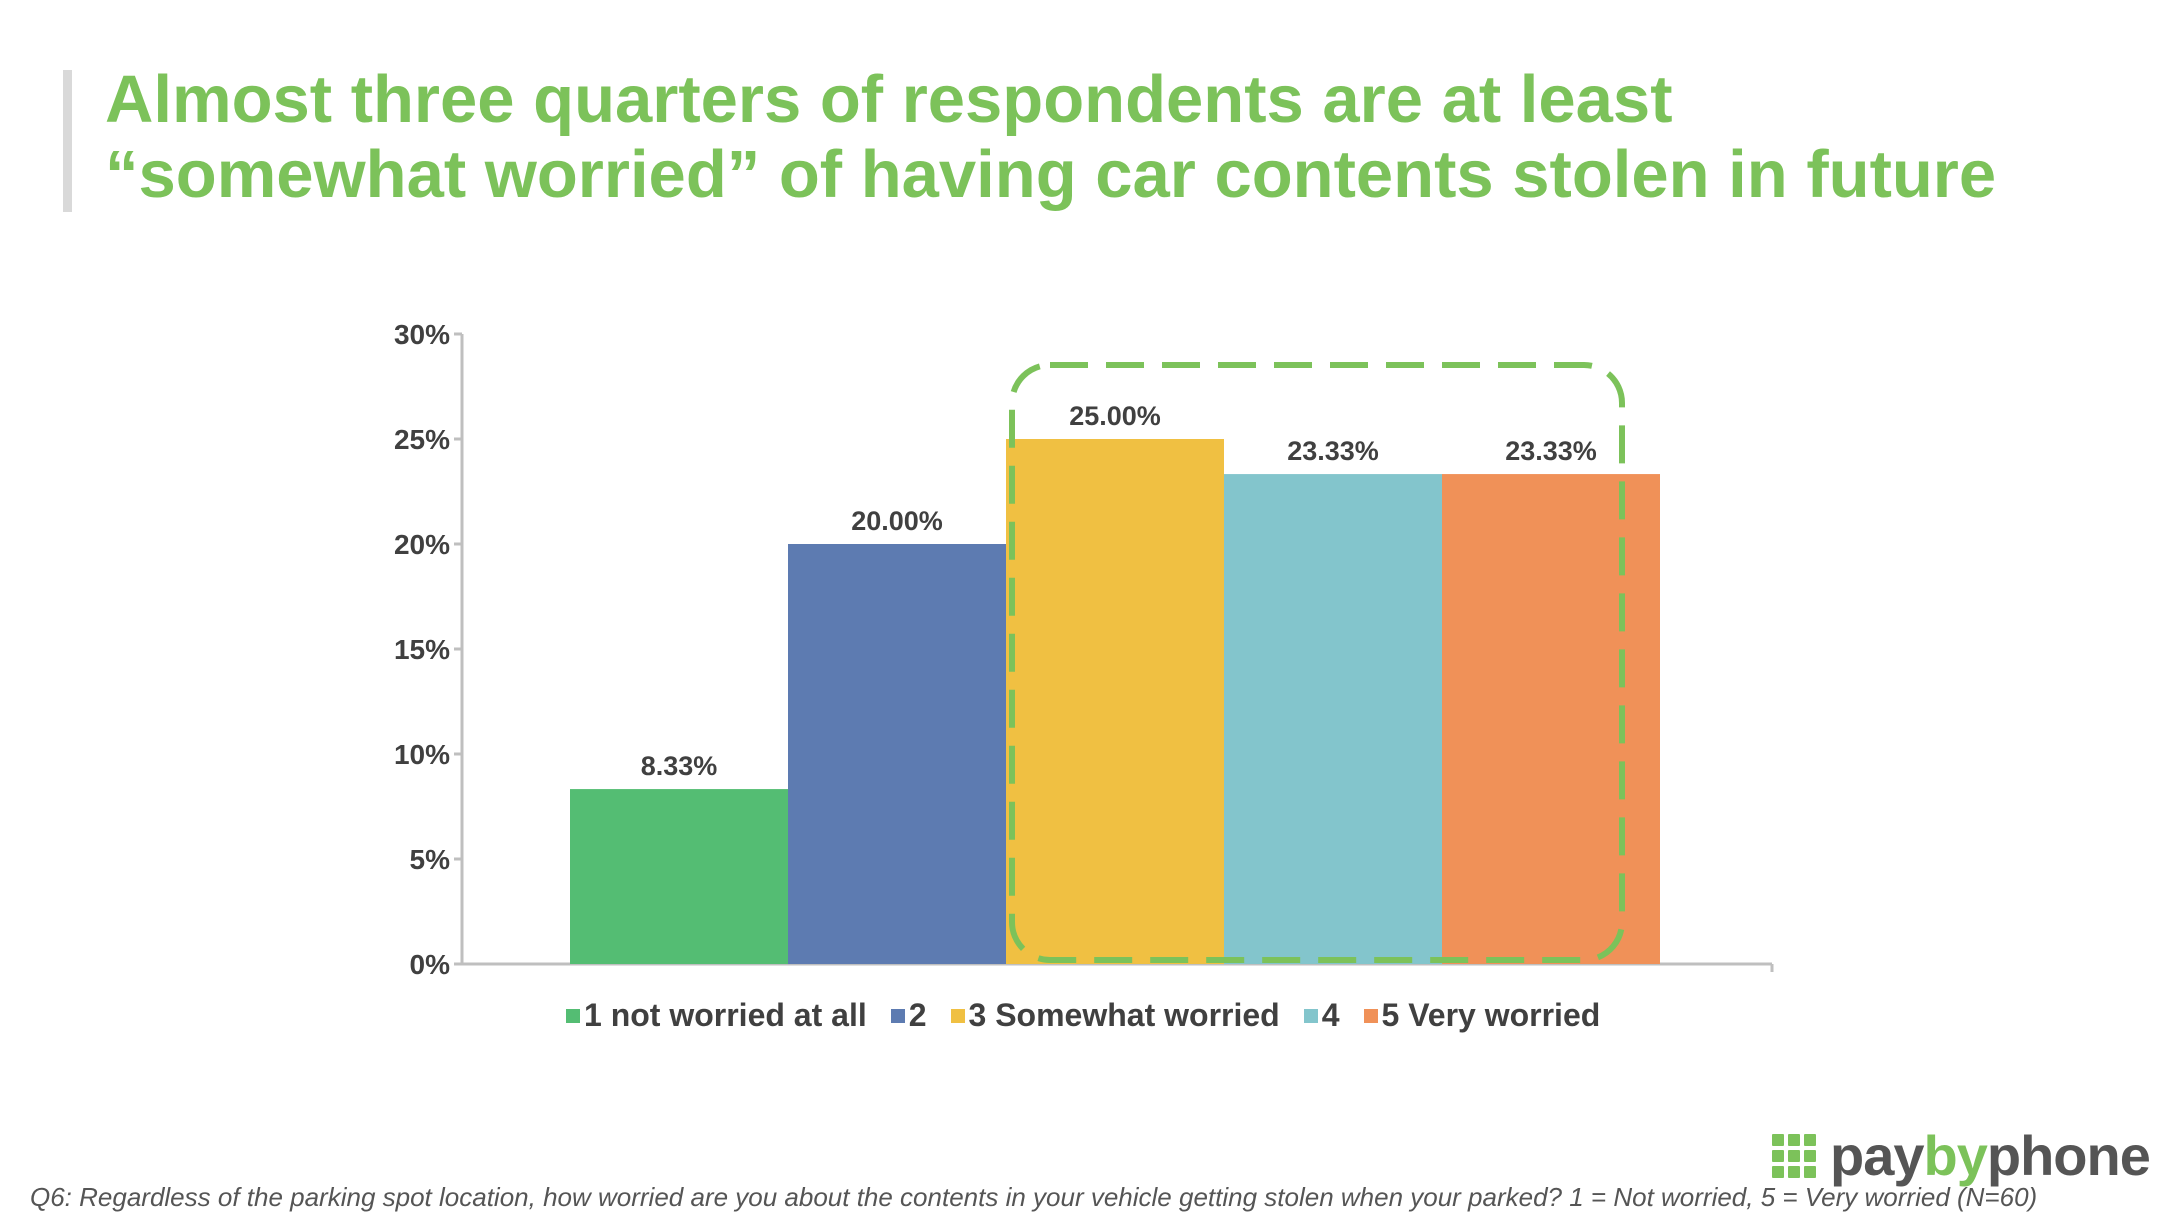 The height and width of the screenshot is (1222, 2182). I want to click on y-tick-label: 20%, so click(422, 544).